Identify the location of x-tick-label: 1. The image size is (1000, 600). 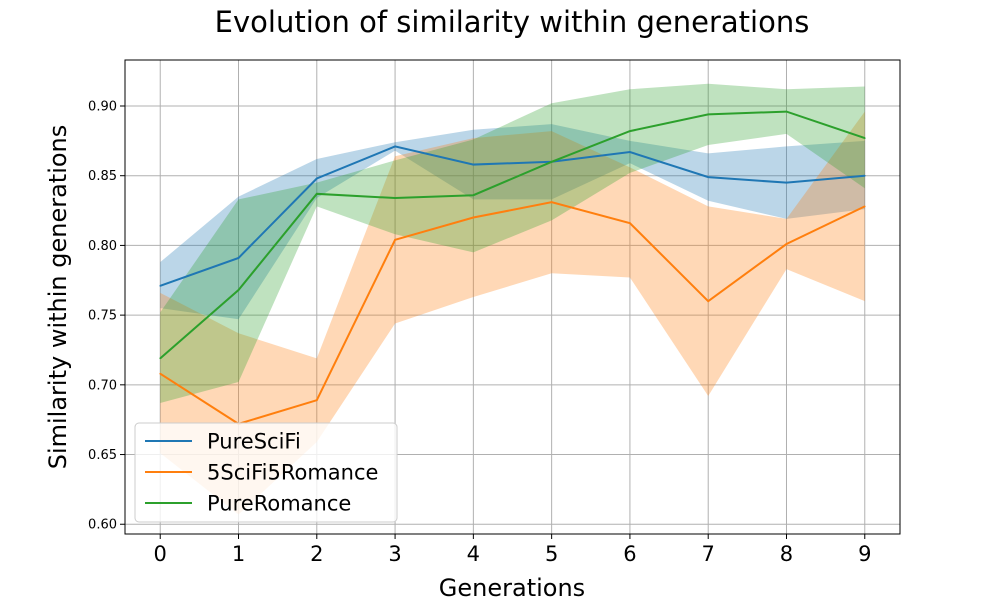
(238, 554).